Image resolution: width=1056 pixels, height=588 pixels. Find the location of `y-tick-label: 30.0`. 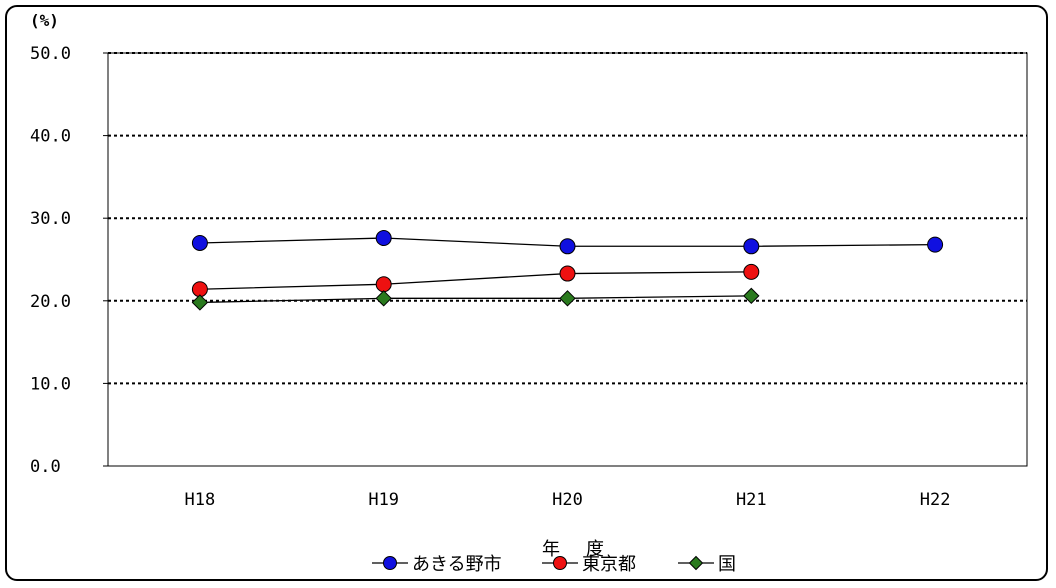

y-tick-label: 30.0 is located at coordinates (50, 219).